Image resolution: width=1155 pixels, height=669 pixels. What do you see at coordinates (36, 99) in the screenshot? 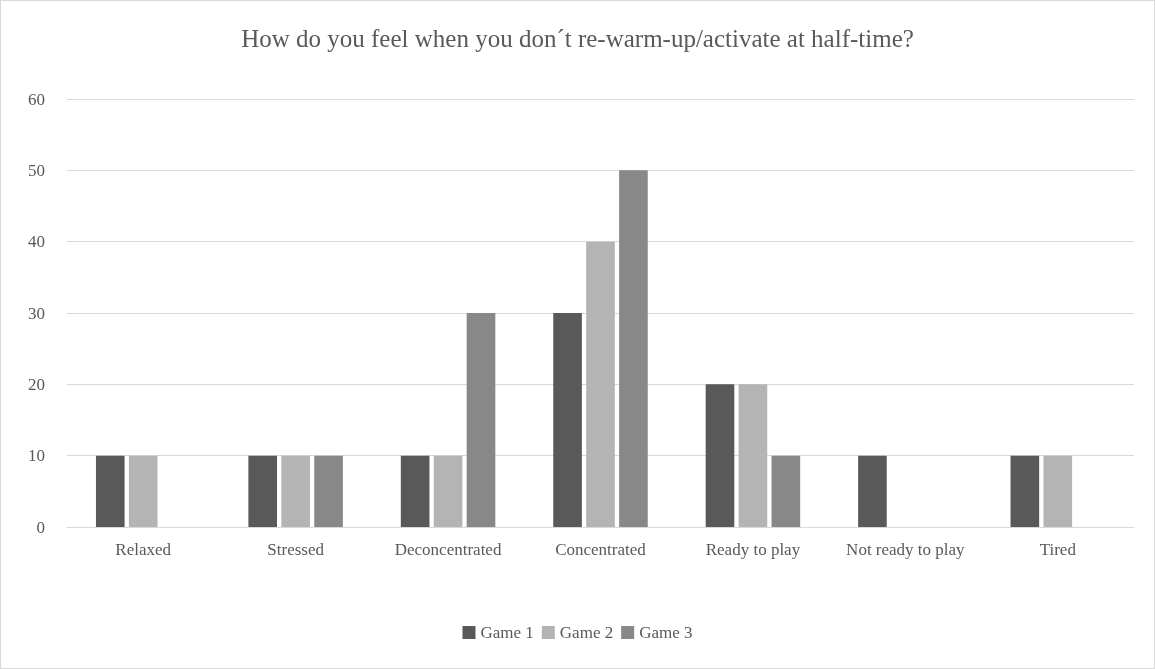
I see `y-tick-label: 60` at bounding box center [36, 99].